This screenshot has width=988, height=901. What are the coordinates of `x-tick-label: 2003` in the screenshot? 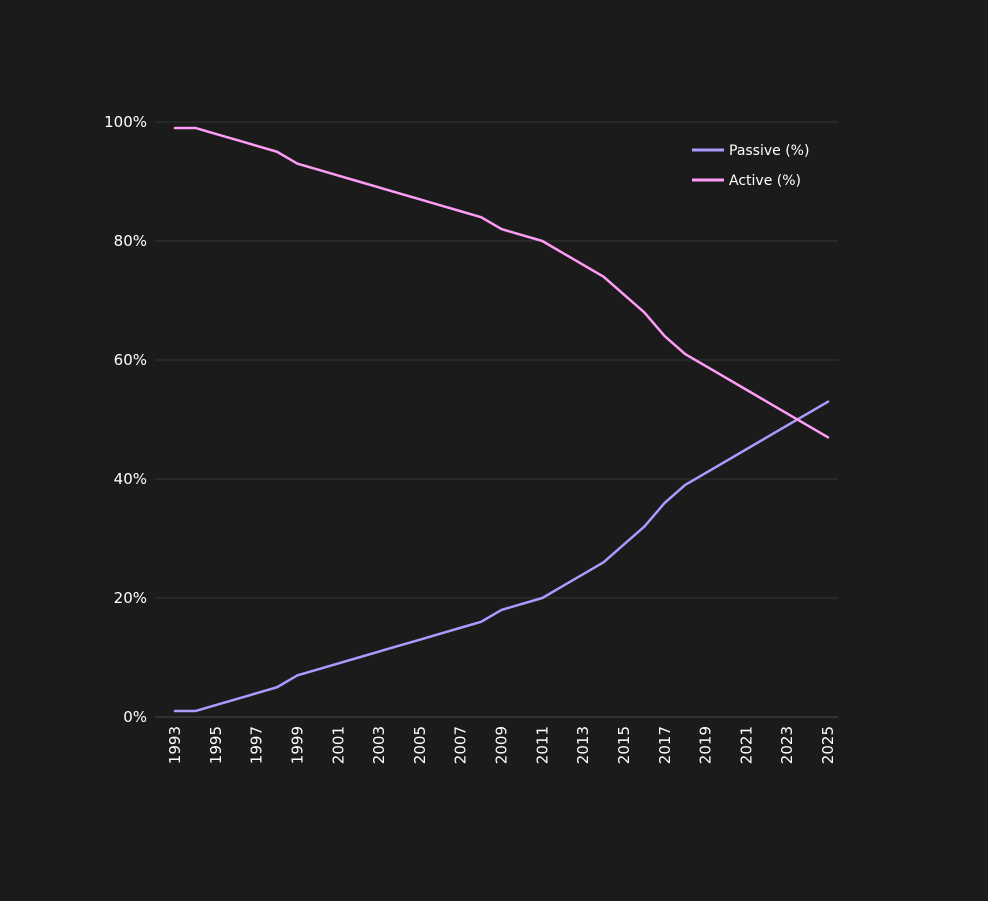 It's located at (379, 745).